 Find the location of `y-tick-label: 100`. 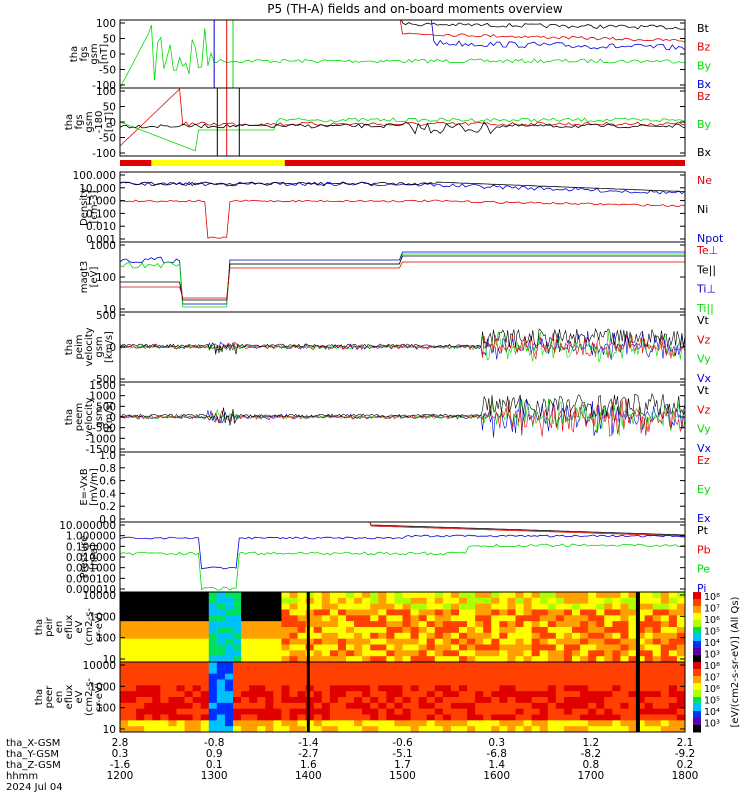

y-tick-label: 100 is located at coordinates (106, 278).